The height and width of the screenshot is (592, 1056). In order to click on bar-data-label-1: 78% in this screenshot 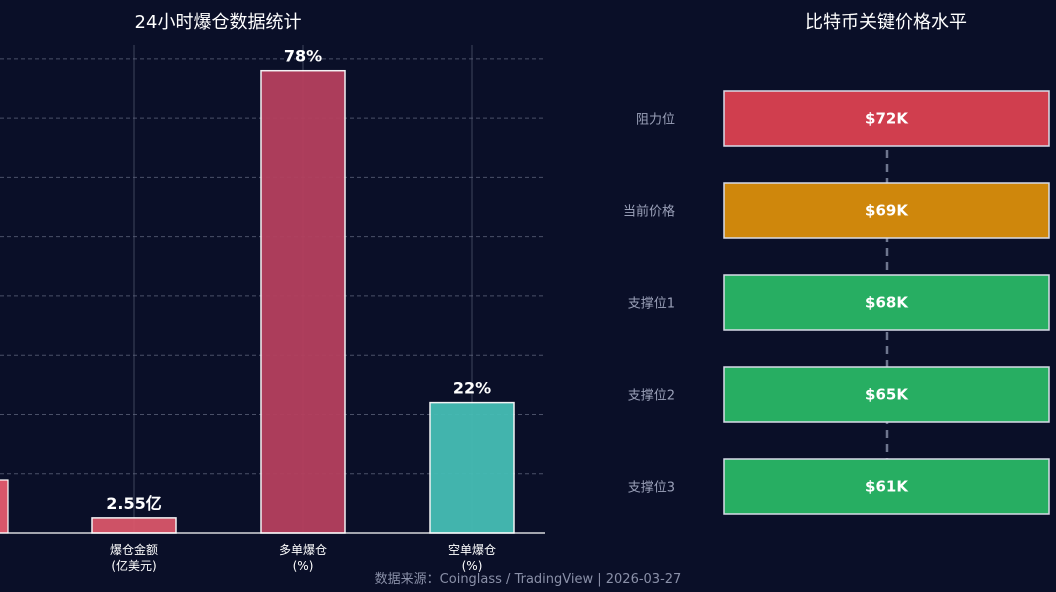, I will do `click(303, 56)`.